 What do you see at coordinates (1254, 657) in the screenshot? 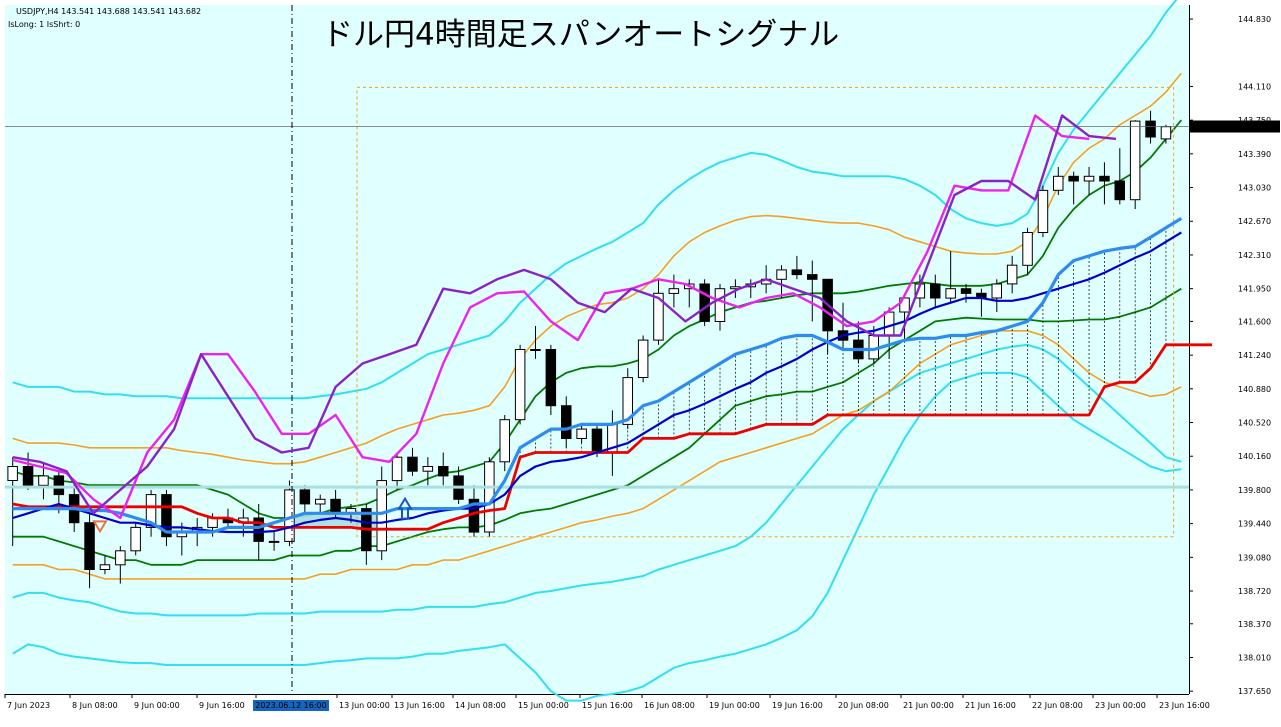
I see `price-tick-label: 138.010` at bounding box center [1254, 657].